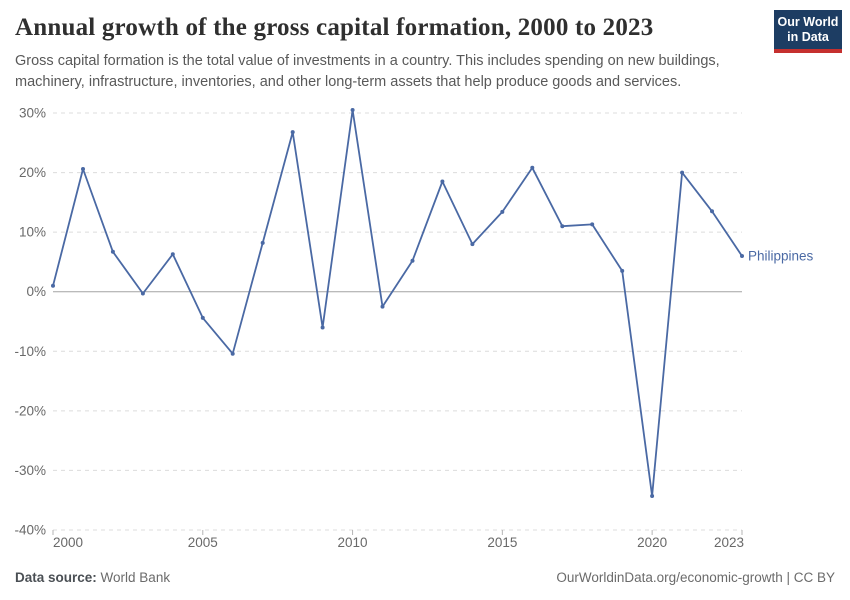 This screenshot has width=850, height=600. Describe the element at coordinates (36, 291) in the screenshot. I see `y-tick-label: 0%` at that location.